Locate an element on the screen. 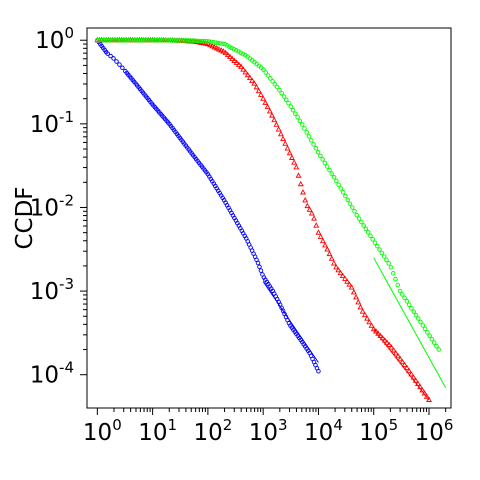 The height and width of the screenshot is (480, 480). y-tick-label: 10⁻² is located at coordinates (52, 206).